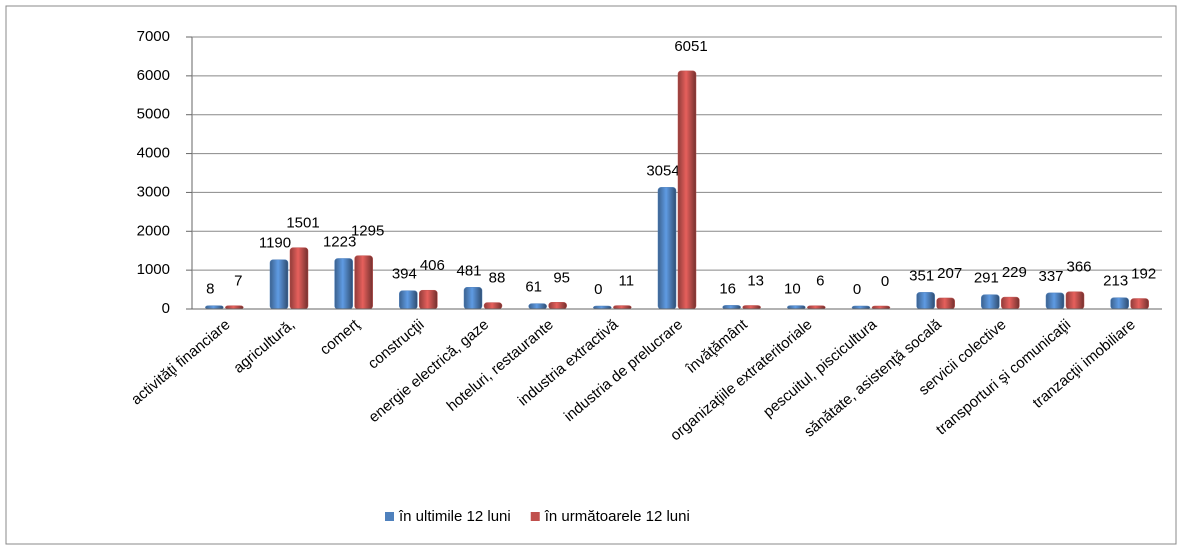 Image resolution: width=1183 pixels, height=550 pixels. I want to click on data-label: 1190, so click(275, 243).